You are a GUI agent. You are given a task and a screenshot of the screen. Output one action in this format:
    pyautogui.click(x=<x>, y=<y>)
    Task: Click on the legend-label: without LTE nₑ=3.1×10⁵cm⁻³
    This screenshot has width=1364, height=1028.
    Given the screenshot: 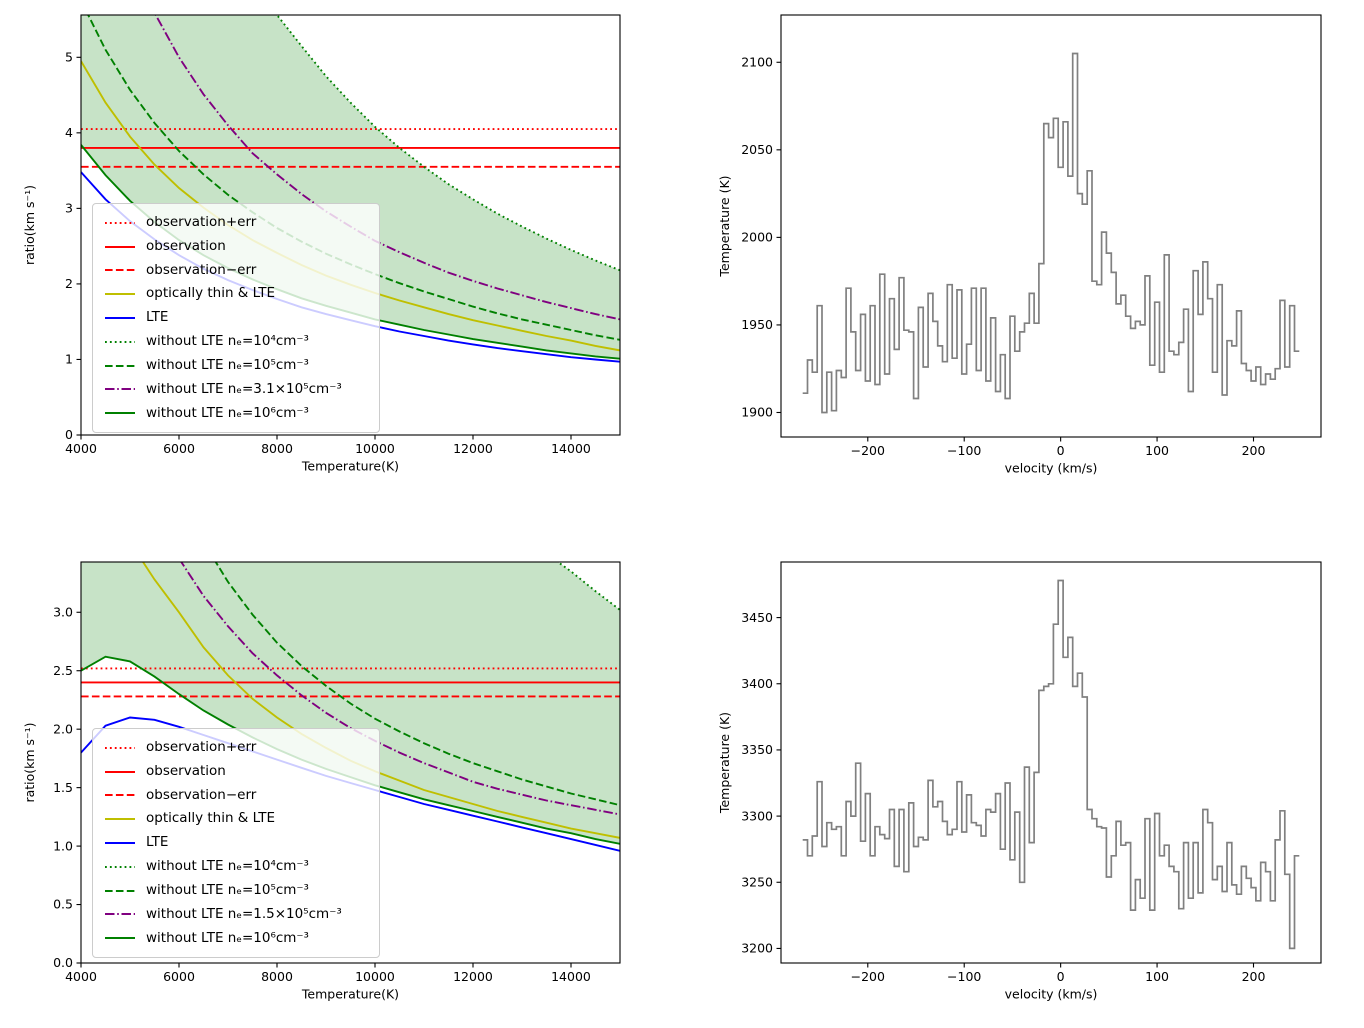 What is the action you would take?
    pyautogui.click(x=244, y=388)
    